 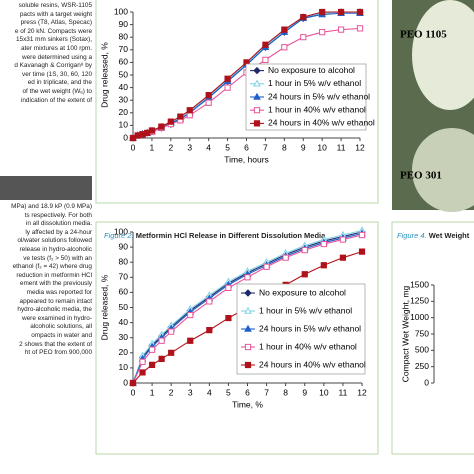 What do you see at coordinates (412, 235) in the screenshot?
I see `figure-label: Figure 4.` at bounding box center [412, 235].